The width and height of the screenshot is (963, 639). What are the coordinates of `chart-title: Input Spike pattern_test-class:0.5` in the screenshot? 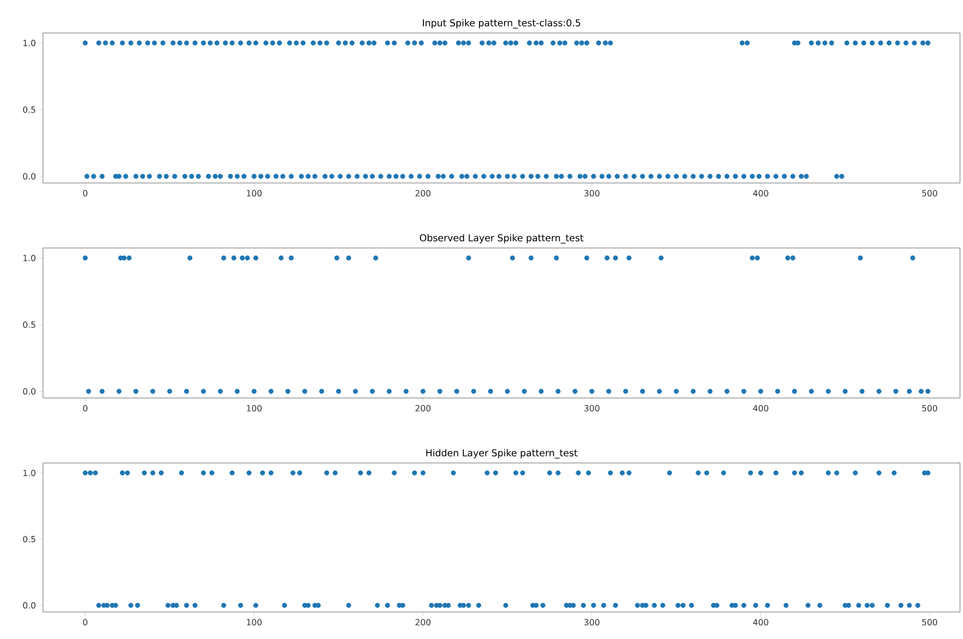 It's located at (501, 23).